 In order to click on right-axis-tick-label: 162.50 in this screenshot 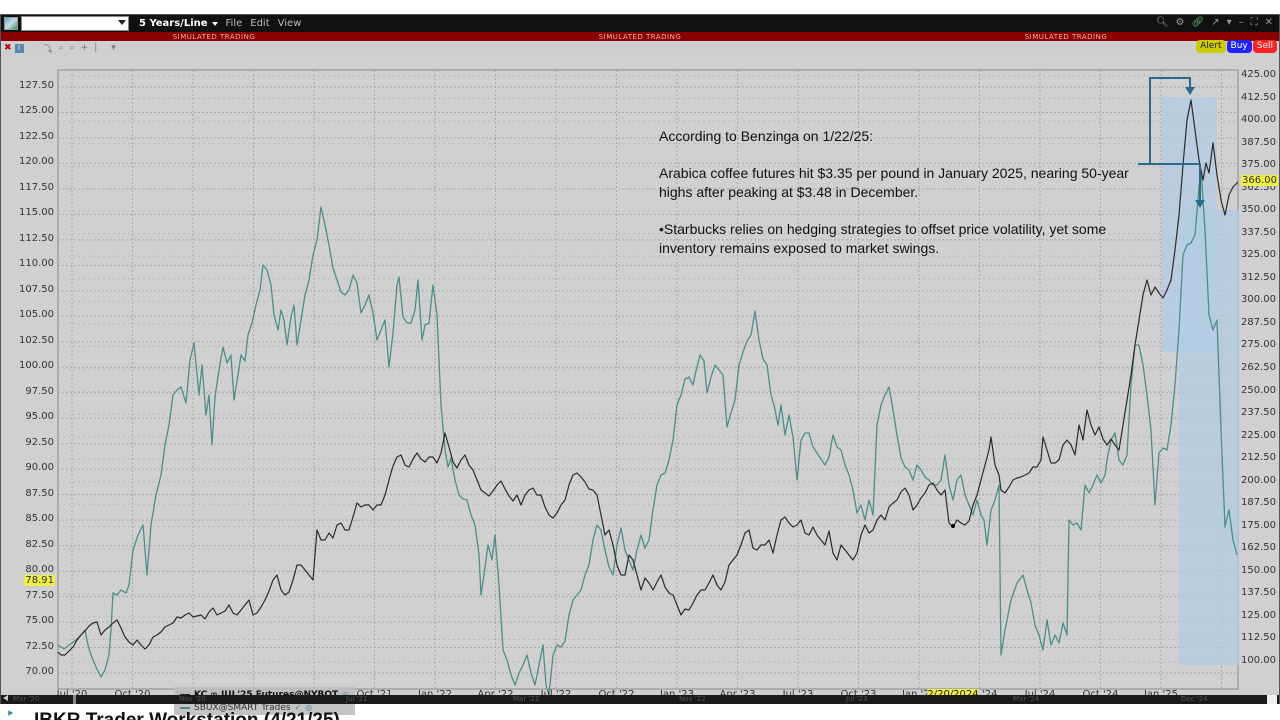, I will do `click(1258, 548)`.